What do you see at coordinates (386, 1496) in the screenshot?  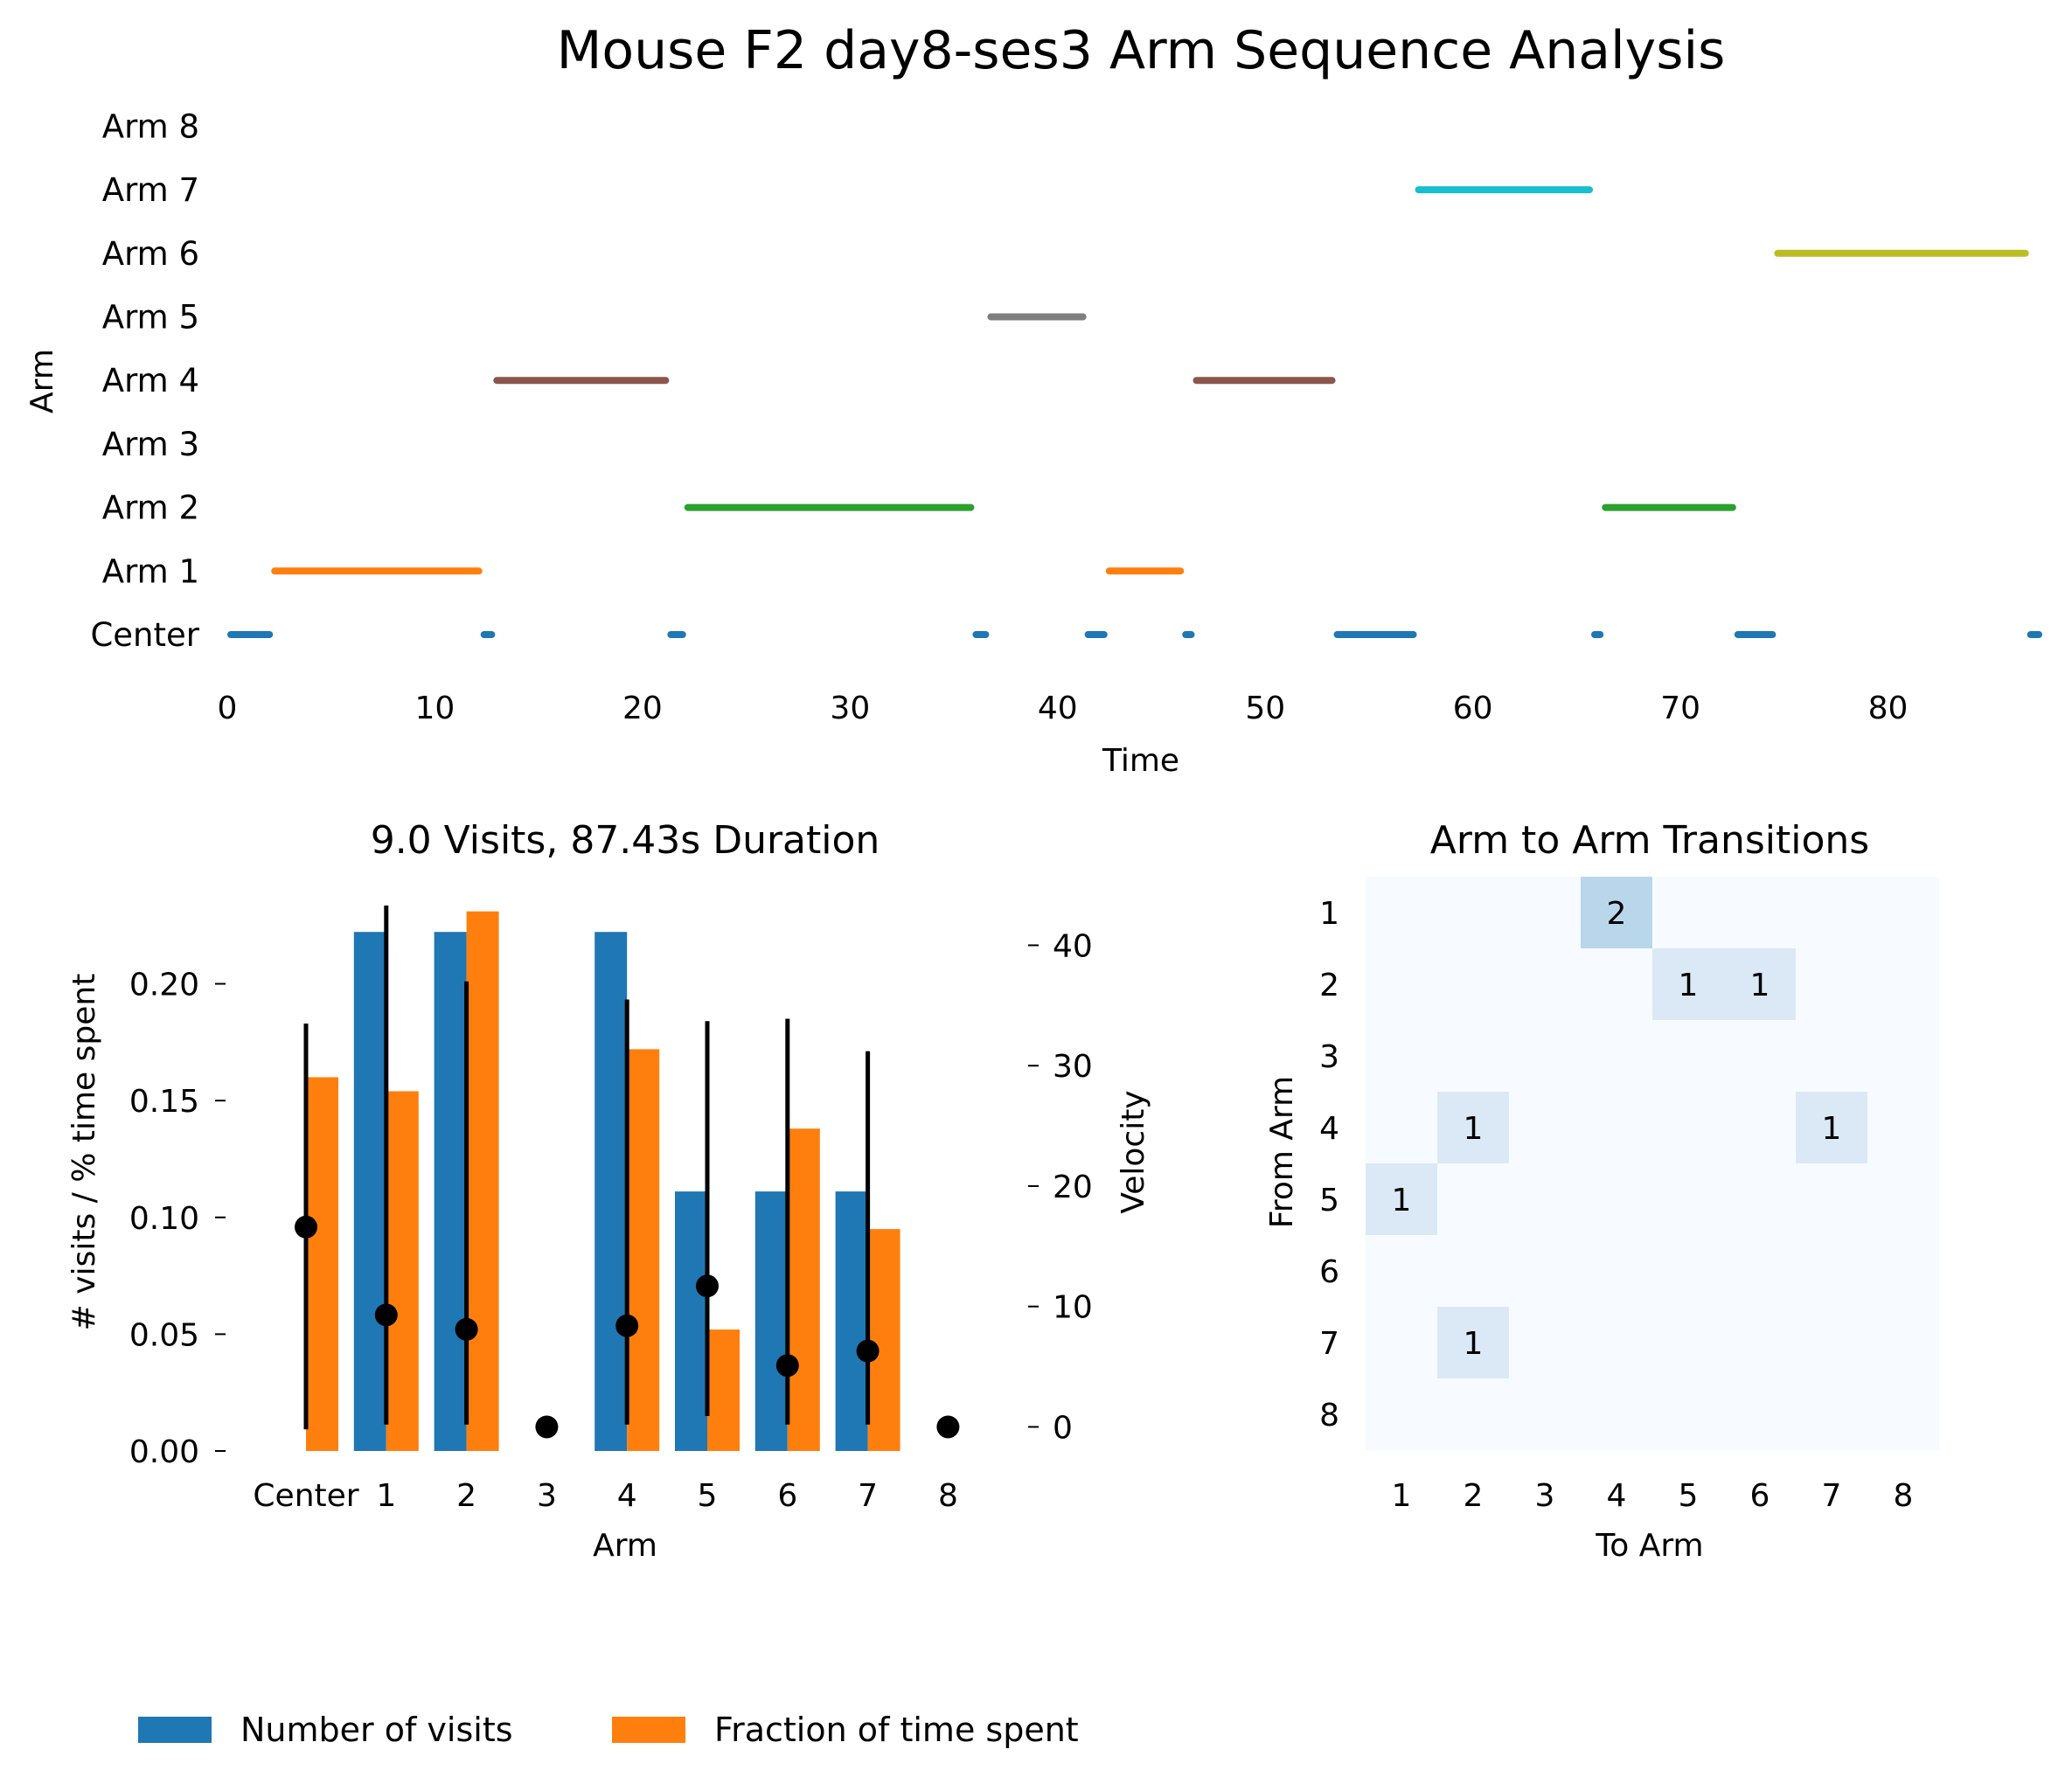 I see `bar-x-tick-label: 1` at bounding box center [386, 1496].